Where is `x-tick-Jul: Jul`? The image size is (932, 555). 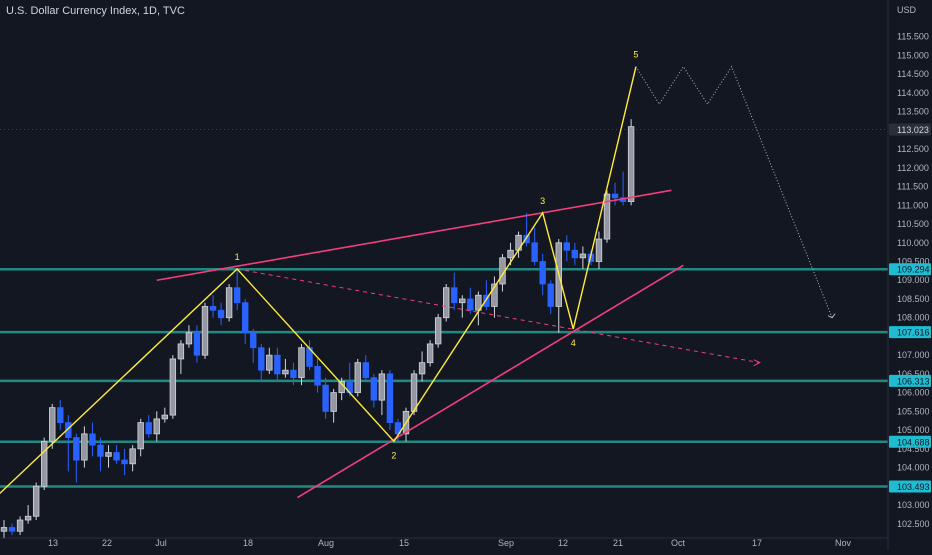 x-tick-Jul: Jul is located at coordinates (161, 543).